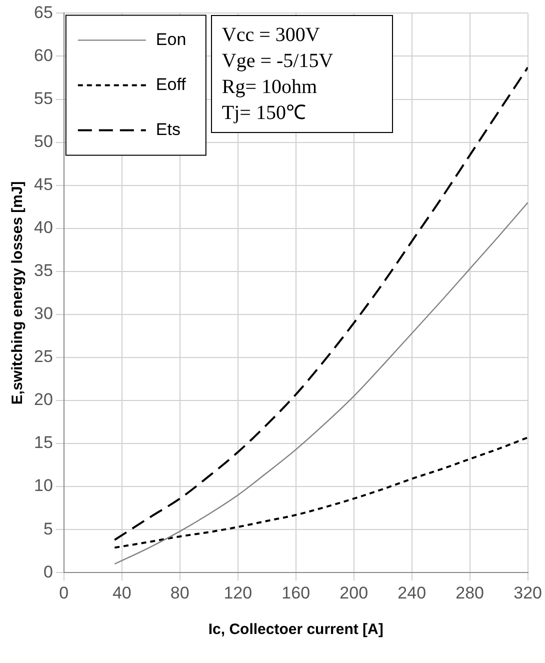 The image size is (545, 663). What do you see at coordinates (270, 87) in the screenshot?
I see `annotation: Rg= 10ohm` at bounding box center [270, 87].